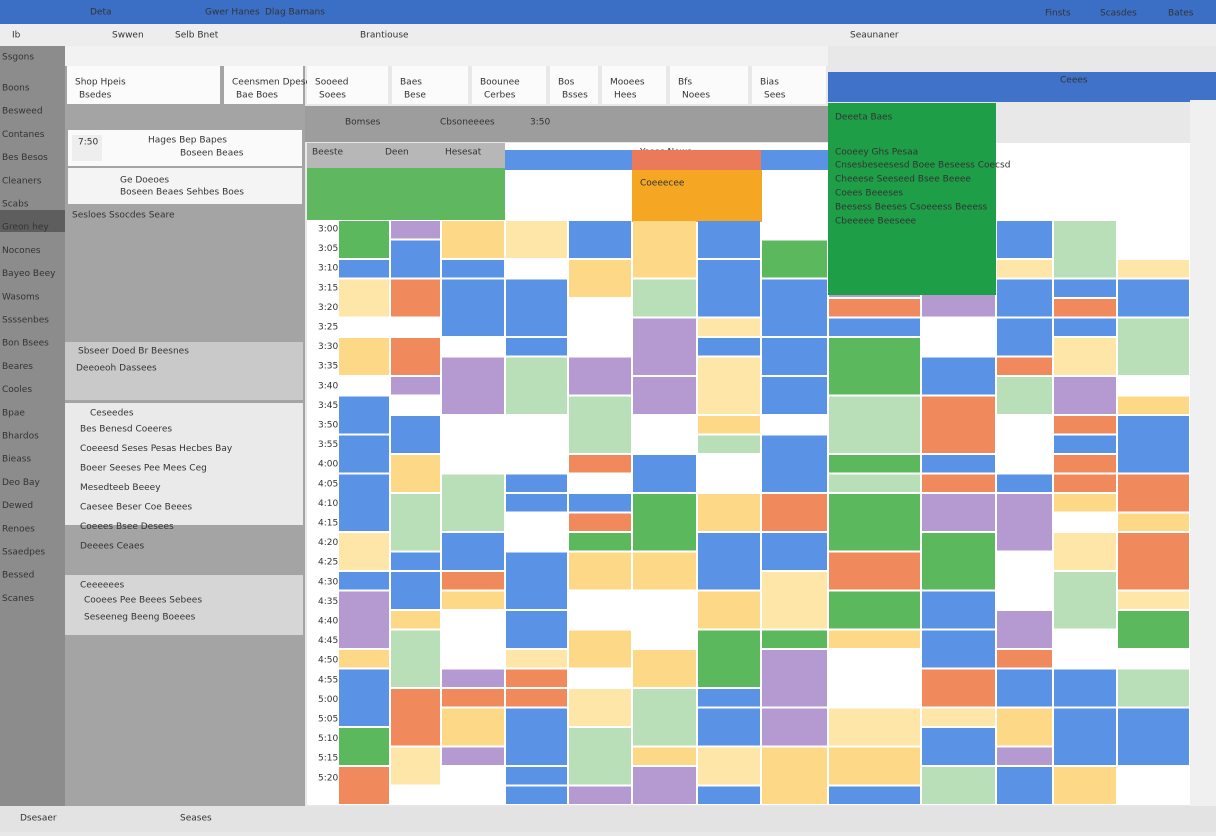 The height and width of the screenshot is (836, 1216). What do you see at coordinates (384, 36) in the screenshot?
I see `toolbar-item: Brantiouse` at bounding box center [384, 36].